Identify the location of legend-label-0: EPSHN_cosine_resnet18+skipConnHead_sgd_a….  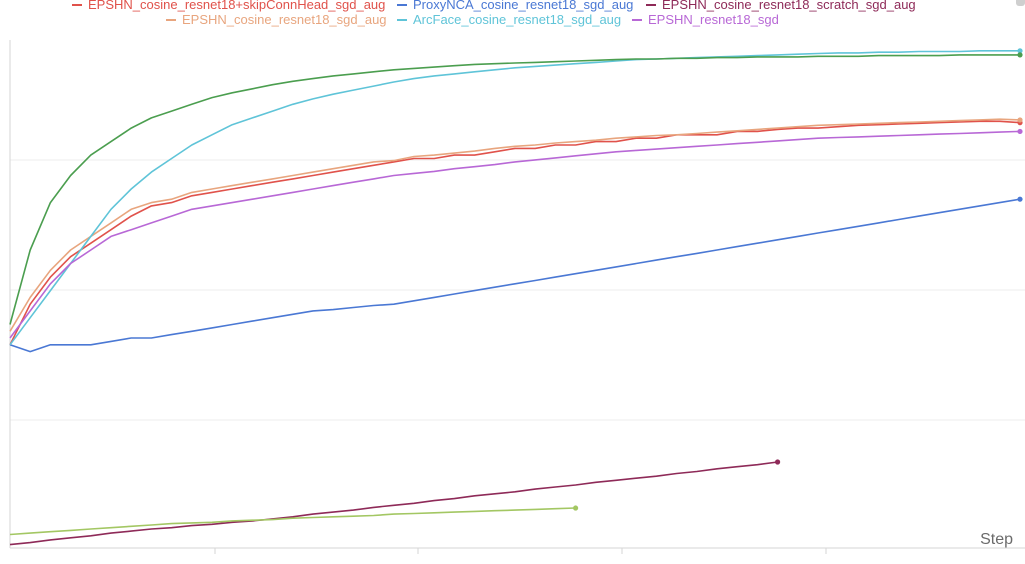
(236, 6).